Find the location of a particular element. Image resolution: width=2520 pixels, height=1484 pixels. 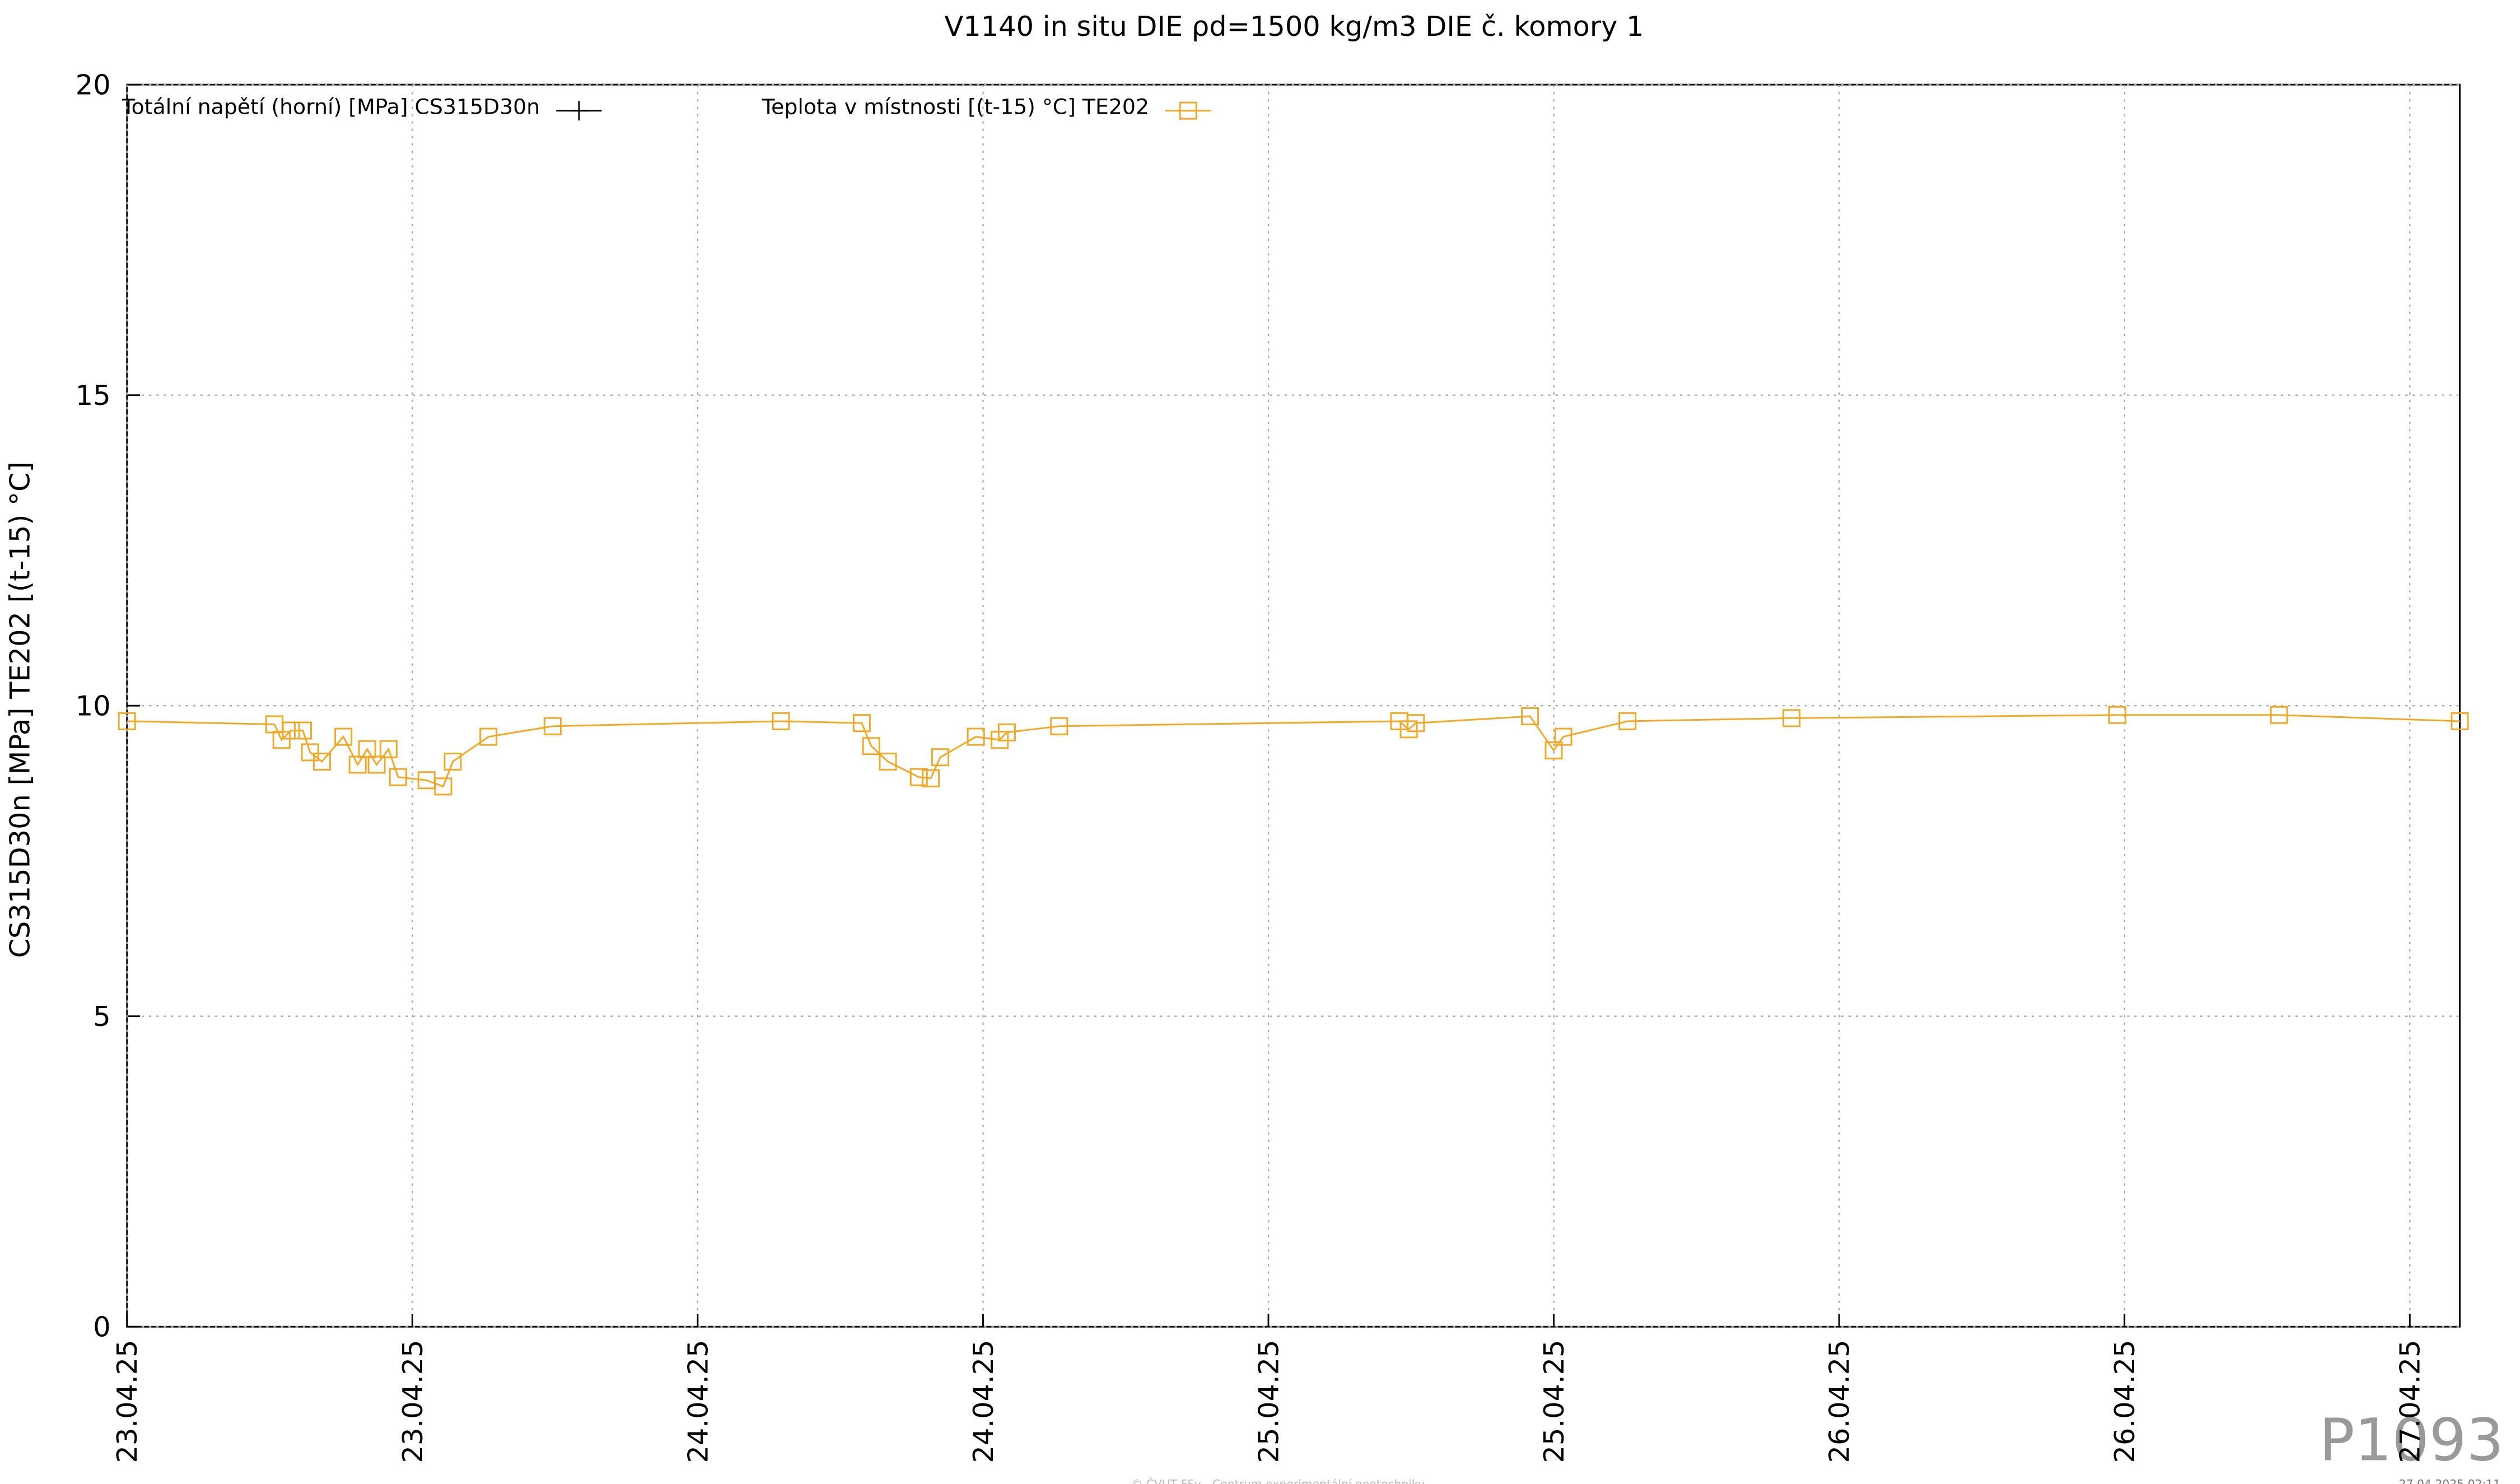

timestamp: 27.04.2025 02:11 is located at coordinates (2450, 1481).